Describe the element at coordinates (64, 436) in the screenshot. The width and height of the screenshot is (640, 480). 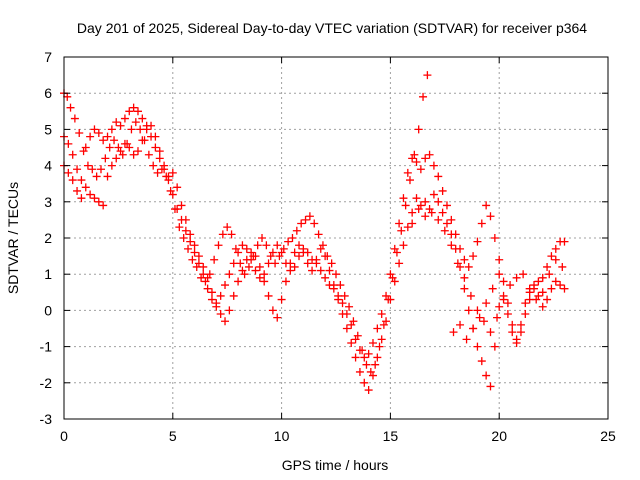
I see `x-tick-label: 0` at that location.